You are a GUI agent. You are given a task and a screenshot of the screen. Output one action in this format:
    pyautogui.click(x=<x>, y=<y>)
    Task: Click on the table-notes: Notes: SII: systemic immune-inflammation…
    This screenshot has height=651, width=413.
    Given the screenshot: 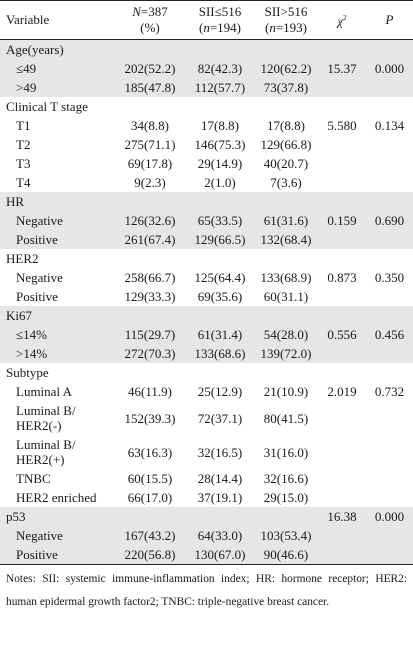 What is the action you would take?
    pyautogui.click(x=206, y=590)
    